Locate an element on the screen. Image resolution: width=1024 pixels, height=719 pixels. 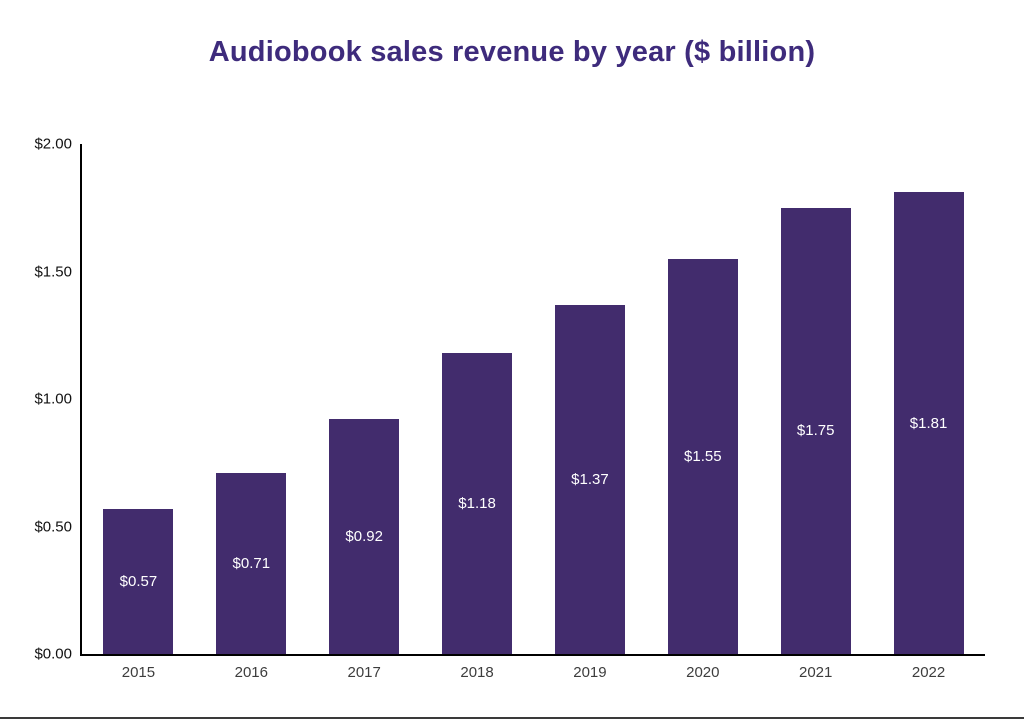
bar-value-label: $0.71 is located at coordinates (251, 563).